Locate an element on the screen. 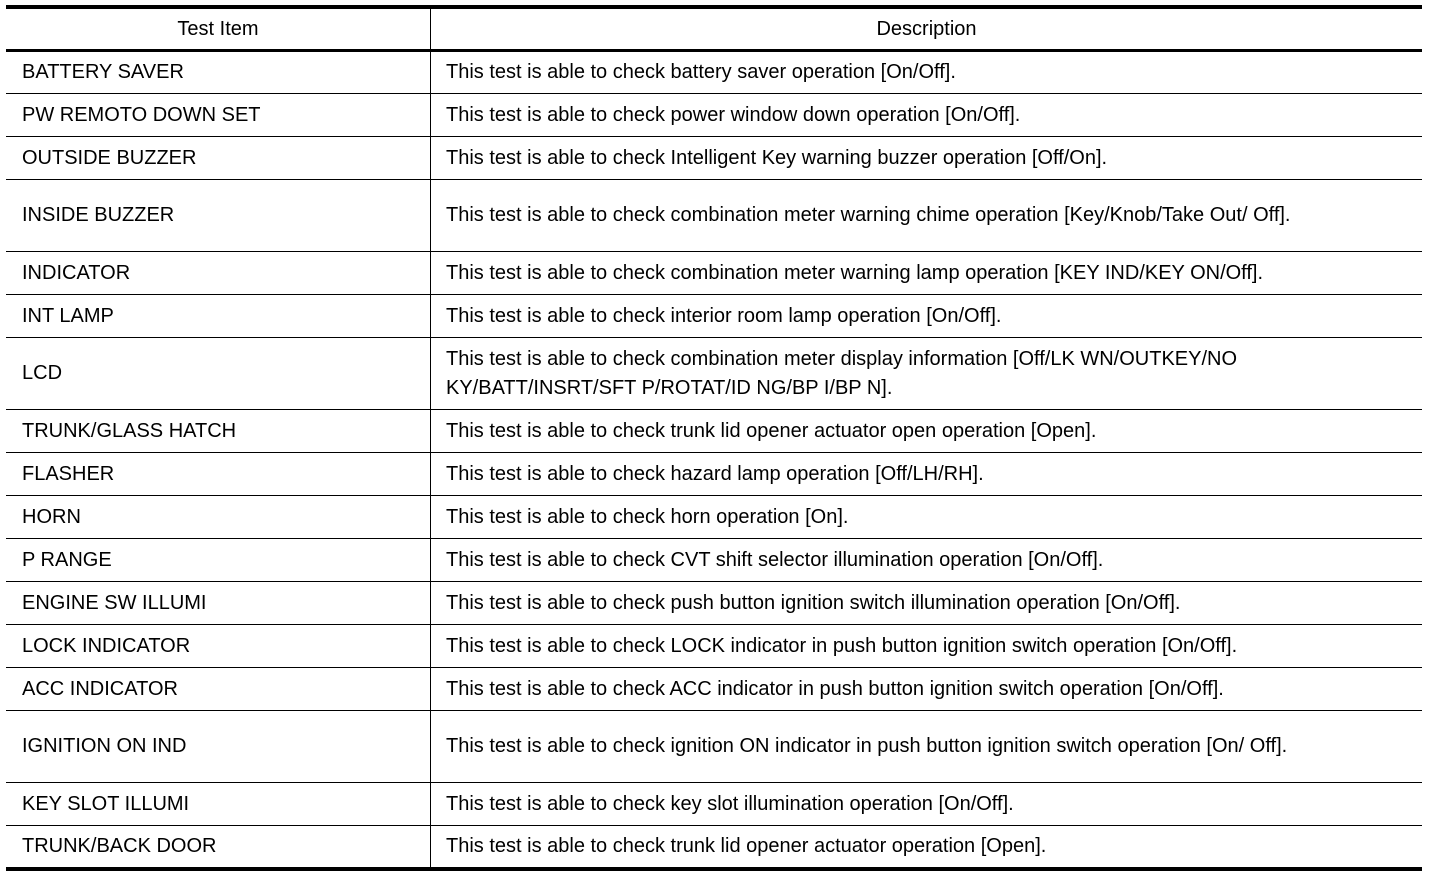  test-item-cell: LOCK INDICATOR is located at coordinates (218, 646).